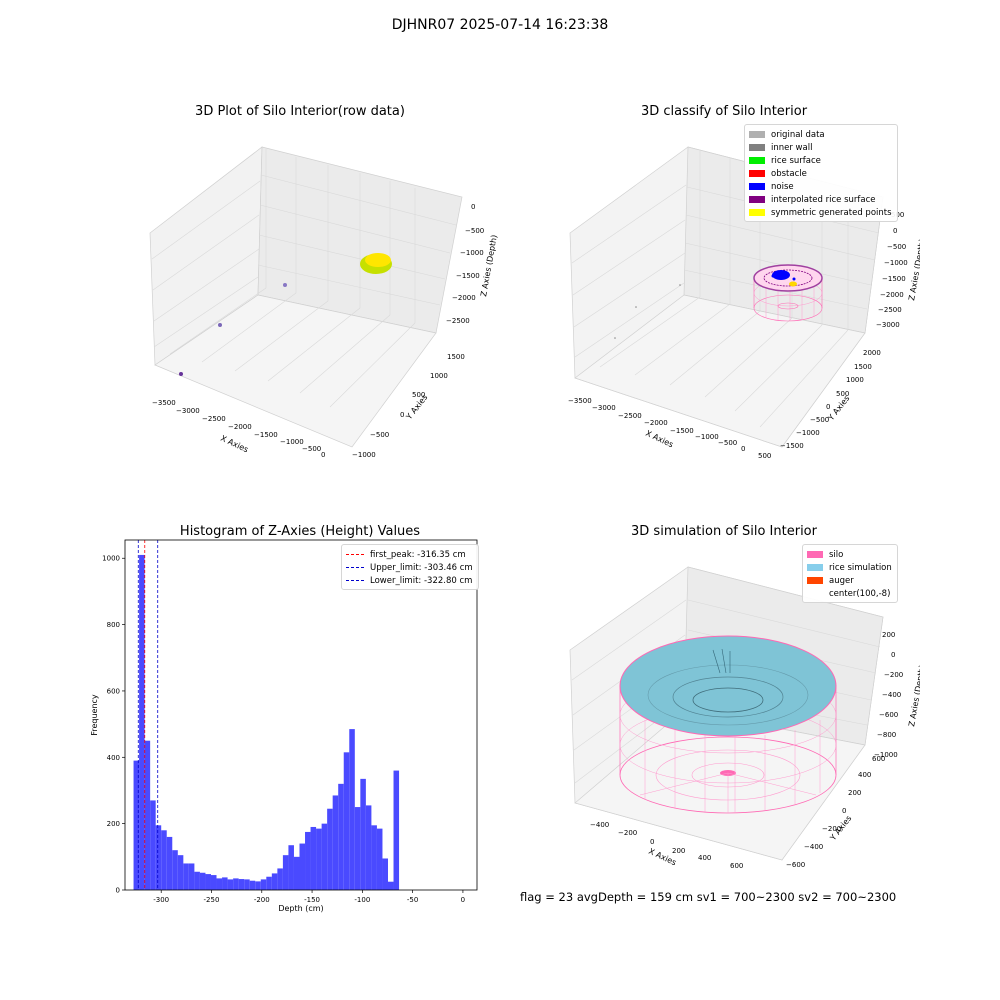 The height and width of the screenshot is (1000, 1000). What do you see at coordinates (627, 833) in the screenshot?
I see `x-tick: −200` at bounding box center [627, 833].